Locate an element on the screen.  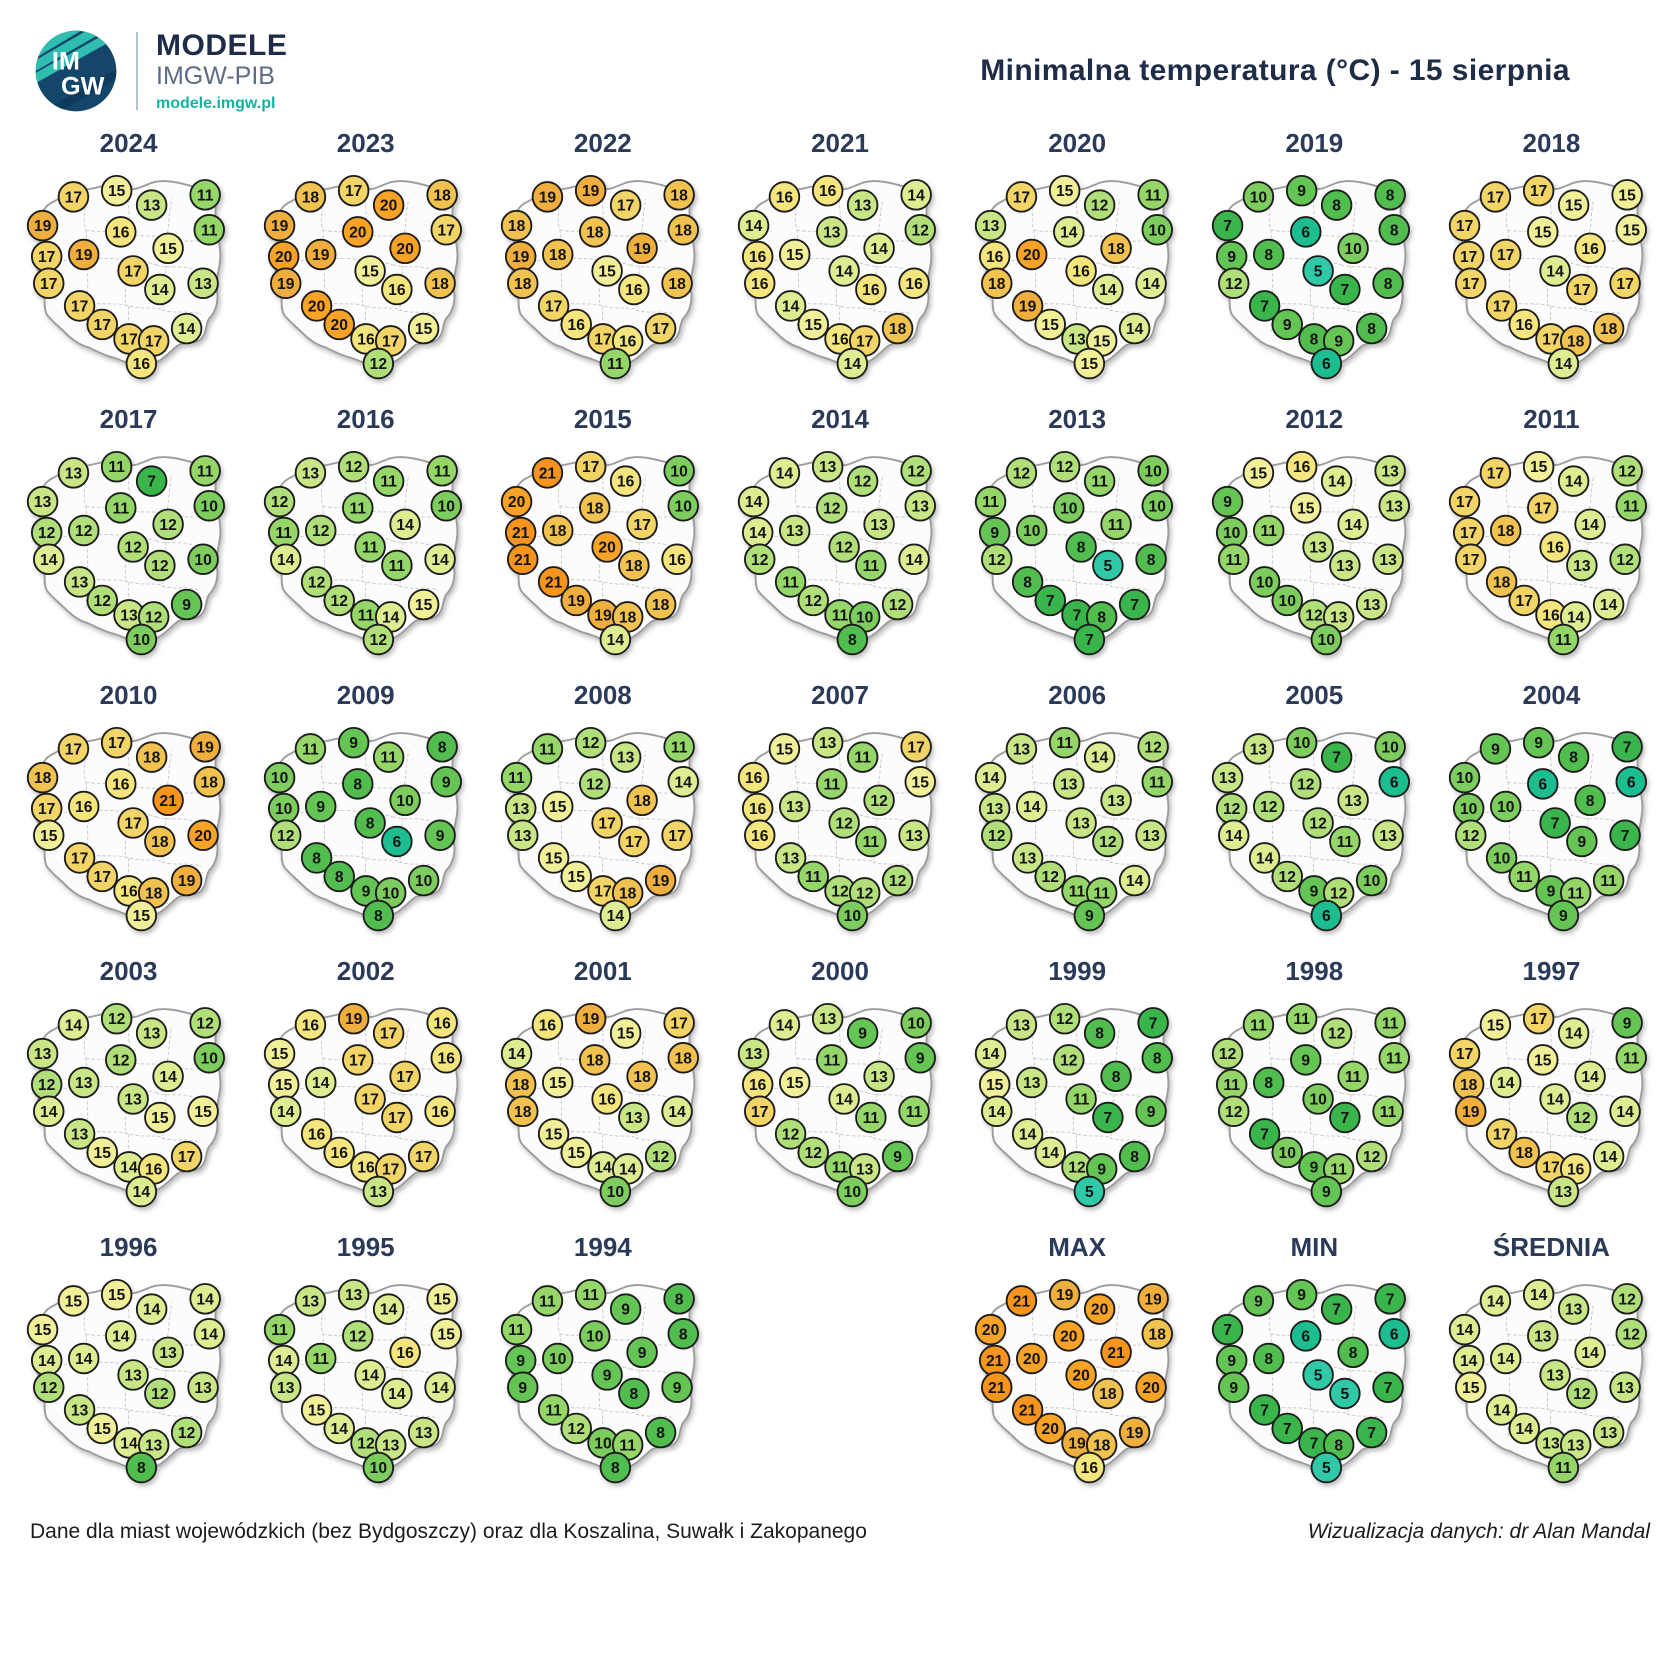
city-marker-opole: 12 is located at coordinates (1287, 876).